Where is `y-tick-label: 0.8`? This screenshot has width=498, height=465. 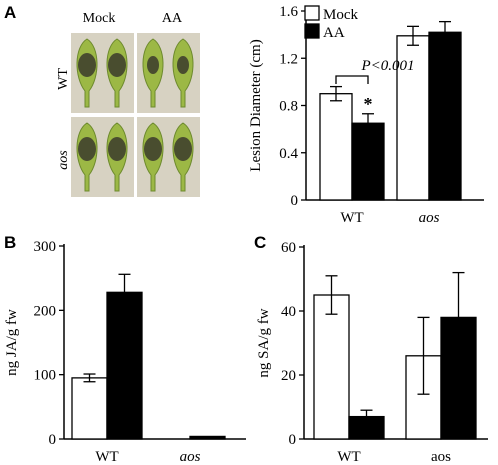 y-tick-label: 0.8 is located at coordinates (288, 107).